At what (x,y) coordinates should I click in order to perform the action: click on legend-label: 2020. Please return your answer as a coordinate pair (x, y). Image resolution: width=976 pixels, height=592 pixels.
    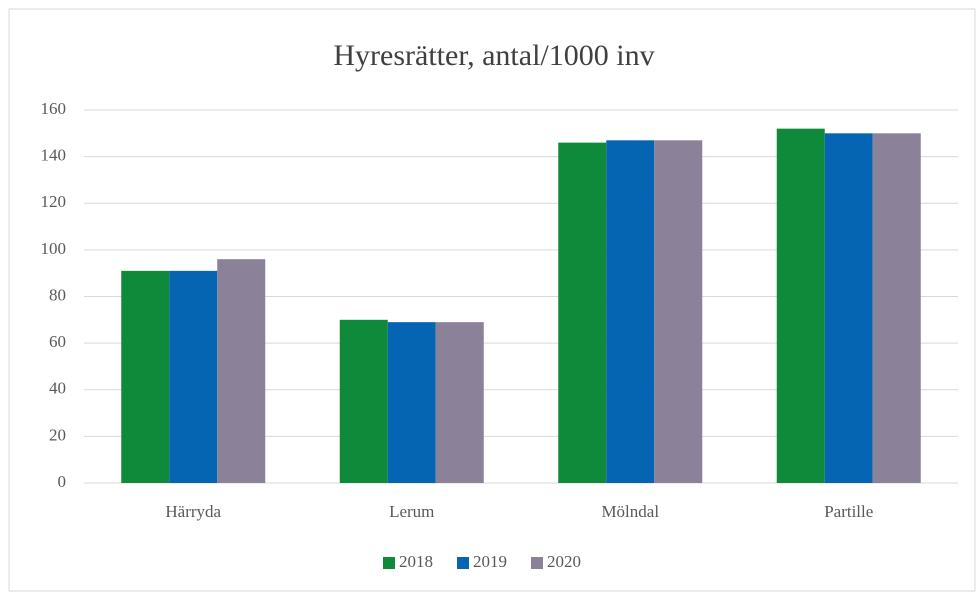
    Looking at the image, I should click on (564, 561).